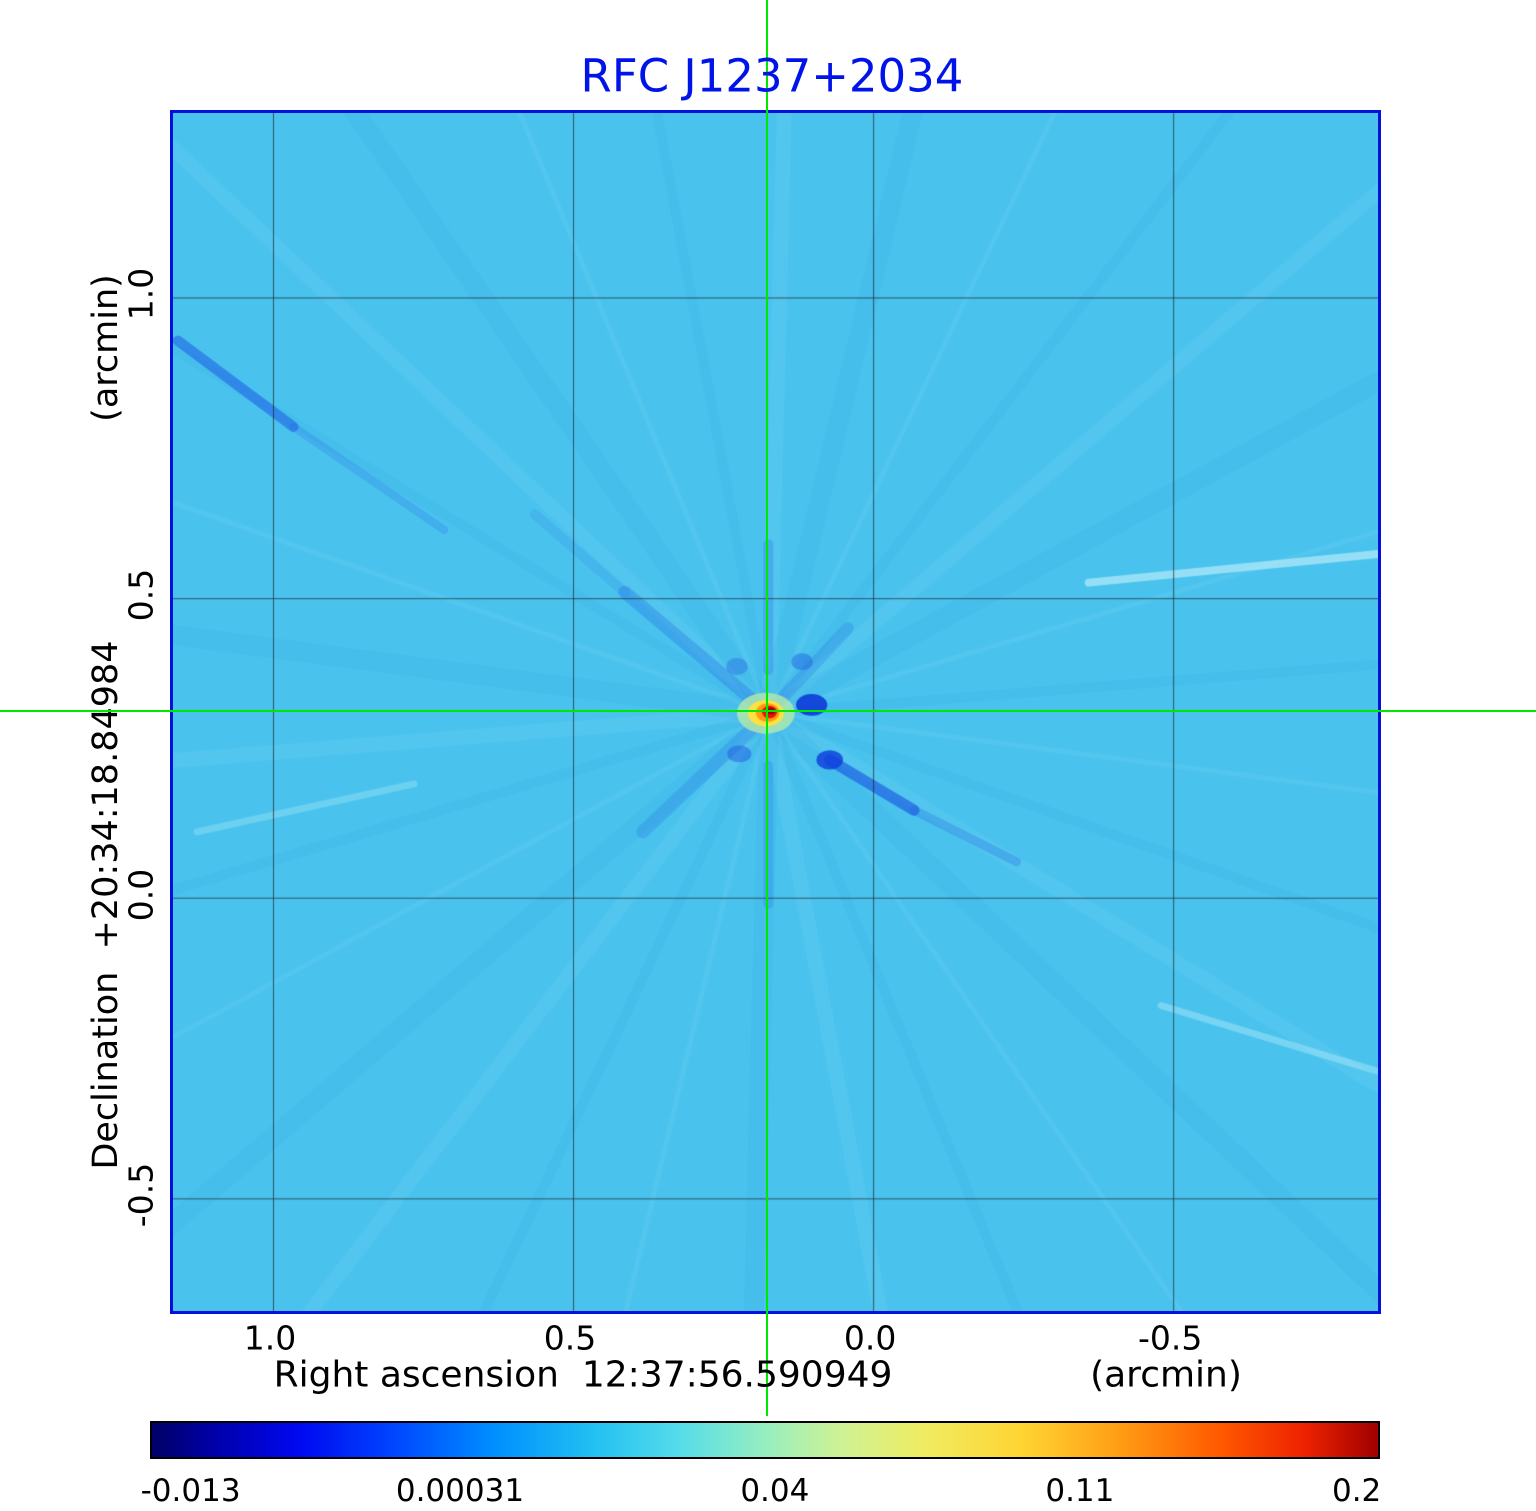 The image size is (1536, 1511). Describe the element at coordinates (583, 1375) in the screenshot. I see `x-axis-label: Right ascension 12:37:56.590949` at that location.